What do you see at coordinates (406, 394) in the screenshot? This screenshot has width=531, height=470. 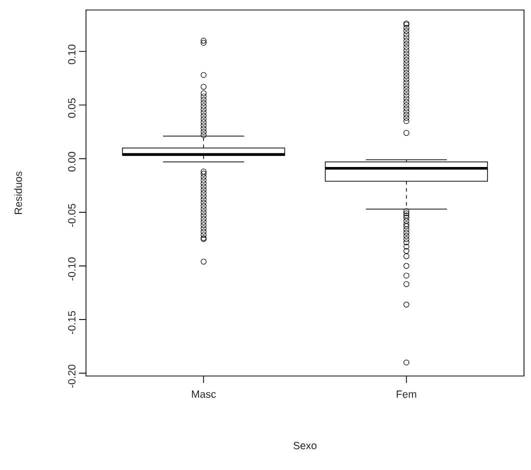 I see `x-tick-label: Fem` at bounding box center [406, 394].